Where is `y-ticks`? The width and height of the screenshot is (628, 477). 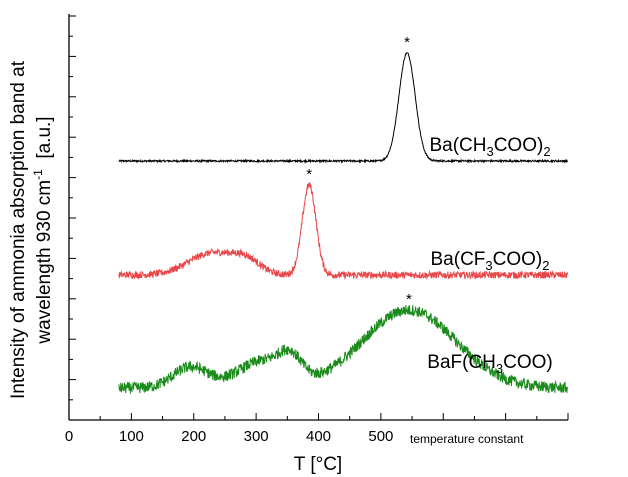
y-ticks is located at coordinates (72, 218).